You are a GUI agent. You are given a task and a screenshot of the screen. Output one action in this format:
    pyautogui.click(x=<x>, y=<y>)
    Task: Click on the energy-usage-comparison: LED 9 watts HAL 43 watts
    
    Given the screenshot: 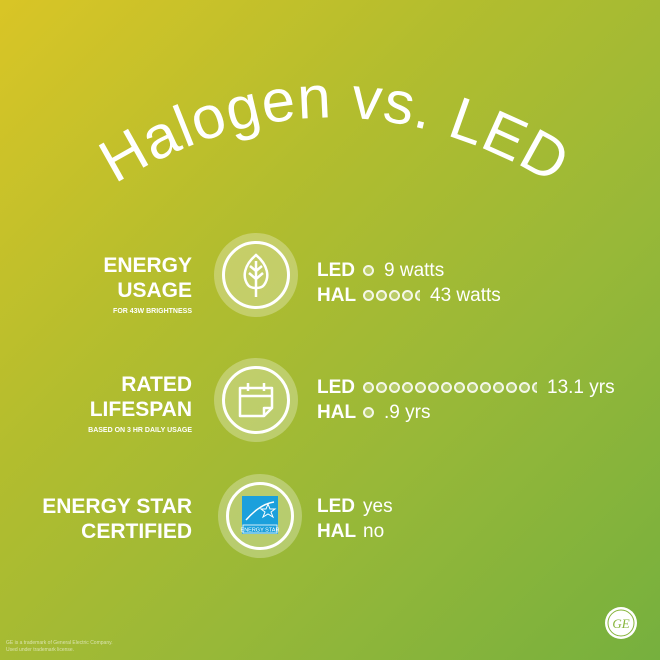 What is the action you would take?
    pyautogui.click(x=409, y=283)
    